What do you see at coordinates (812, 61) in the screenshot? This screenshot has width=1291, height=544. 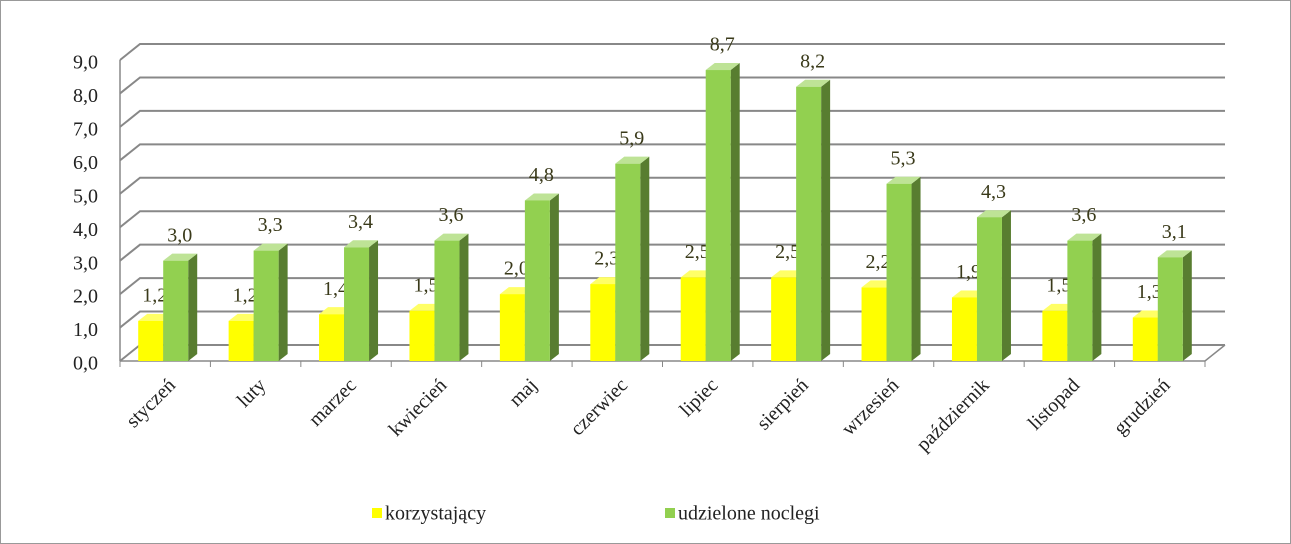 I see `bar-label: 8,2` at bounding box center [812, 61].